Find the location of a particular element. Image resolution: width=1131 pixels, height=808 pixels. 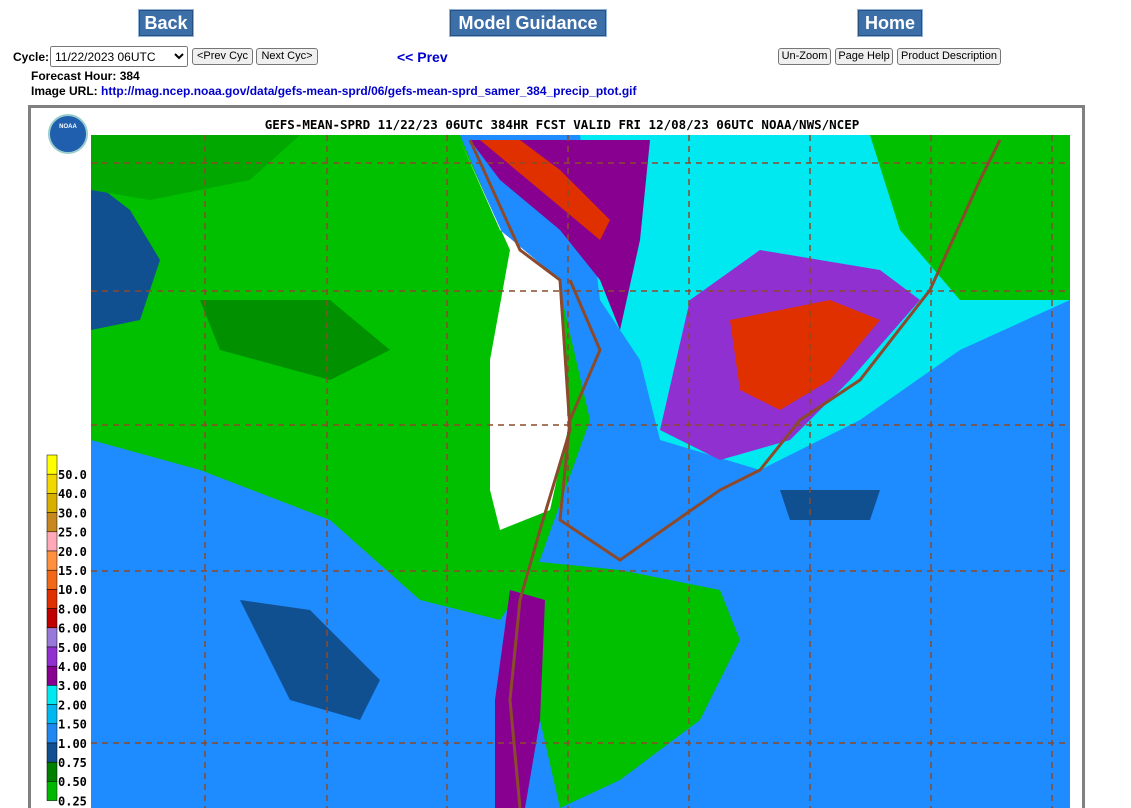

legend-label: 3.00 is located at coordinates (72, 686).